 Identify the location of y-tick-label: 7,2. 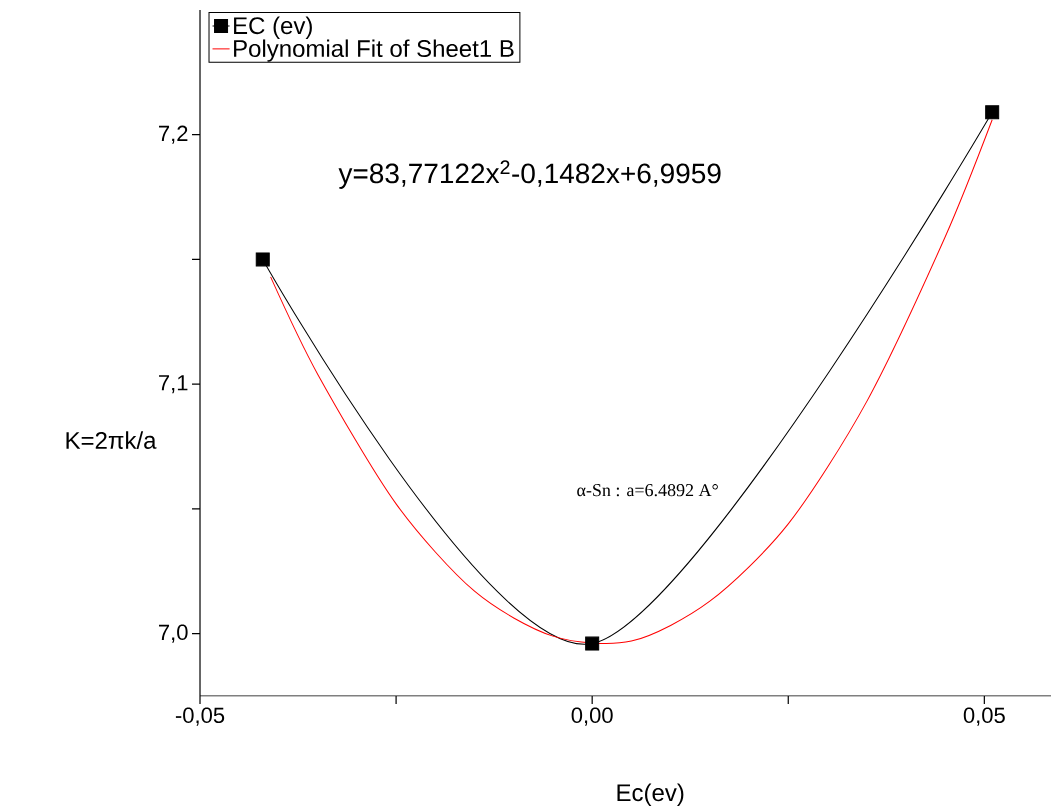
(173, 134).